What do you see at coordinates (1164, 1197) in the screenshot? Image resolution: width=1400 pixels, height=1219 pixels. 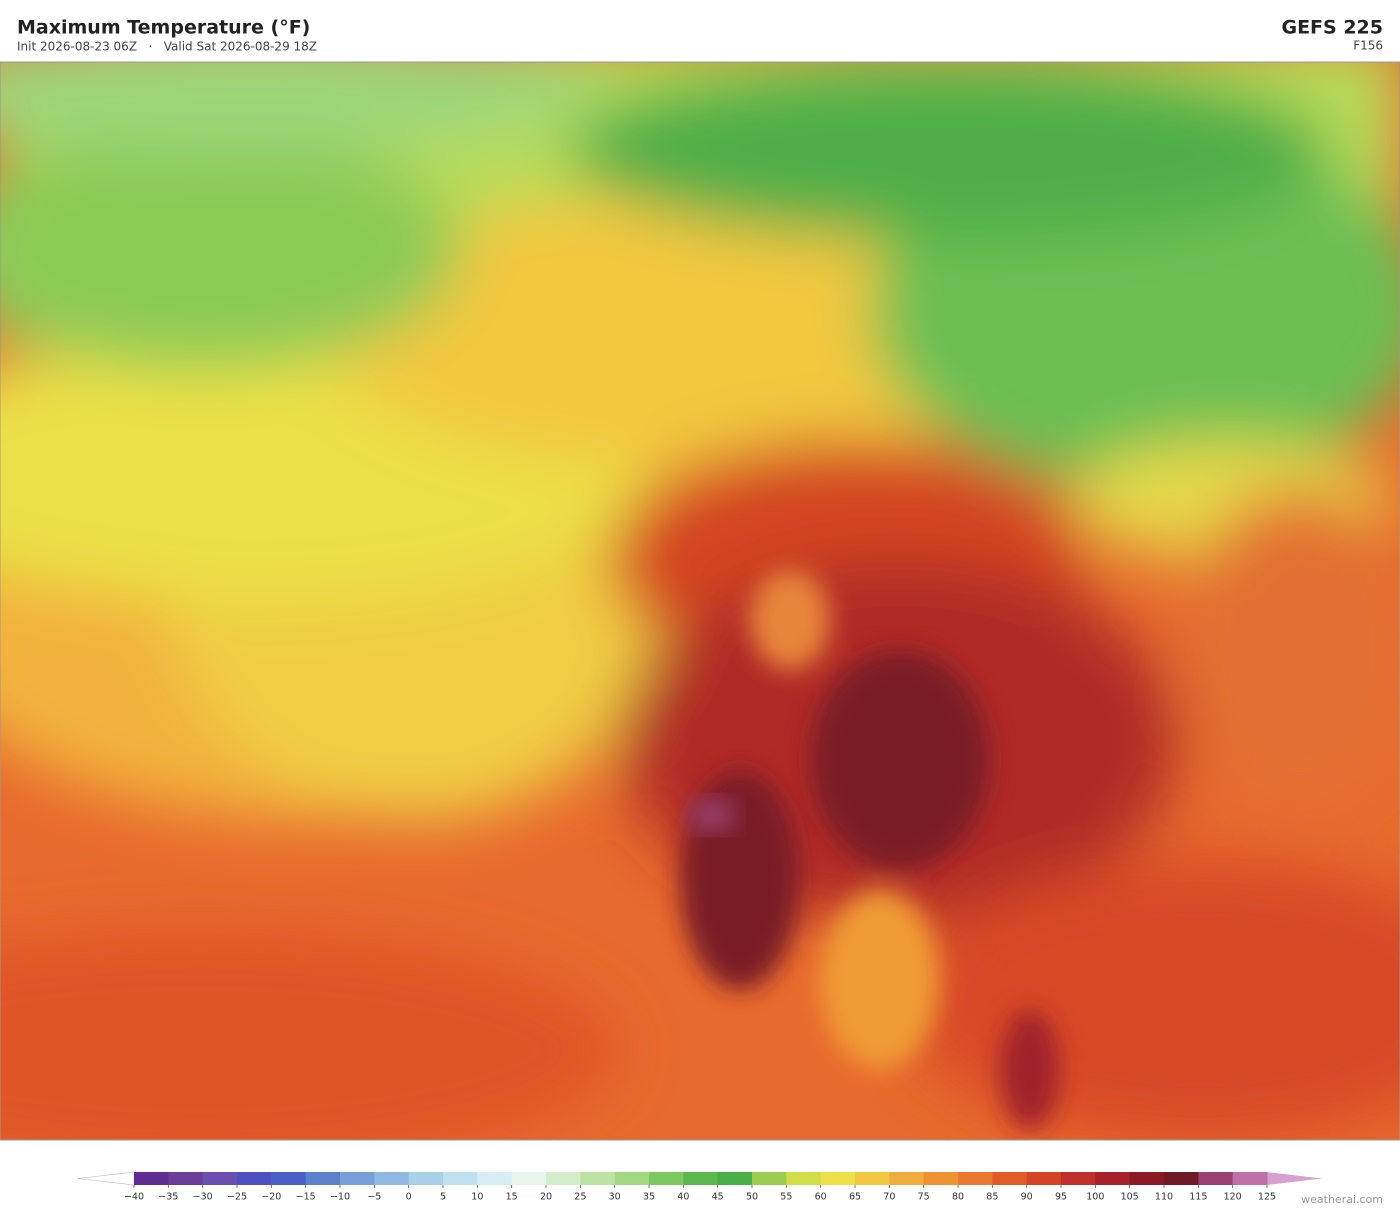 I see `colorbar-tick-label: 110` at bounding box center [1164, 1197].